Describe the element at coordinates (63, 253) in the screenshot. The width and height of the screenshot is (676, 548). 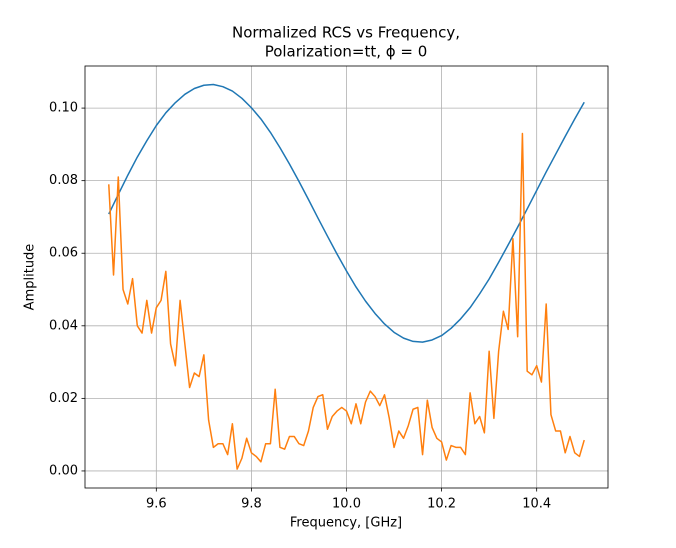
I see `y-tick-label: 0.06` at that location.